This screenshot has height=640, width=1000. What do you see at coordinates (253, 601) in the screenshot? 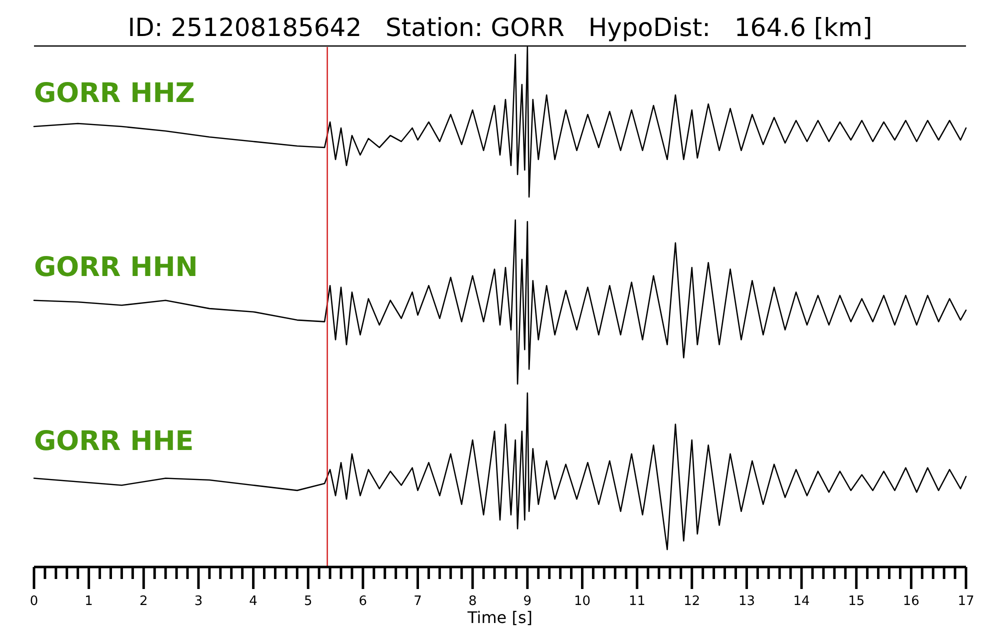
I see `x-tick-label: 4` at bounding box center [253, 601].